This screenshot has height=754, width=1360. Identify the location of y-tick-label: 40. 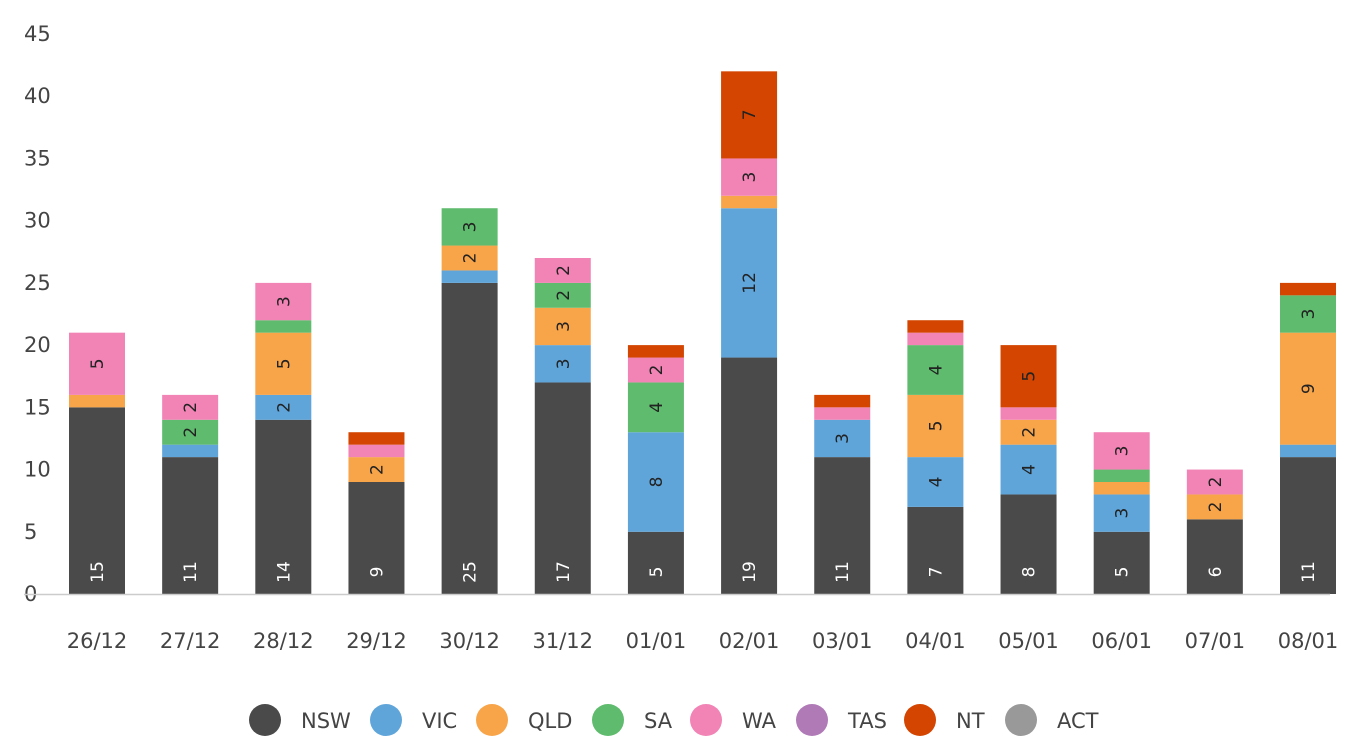
(37, 96).